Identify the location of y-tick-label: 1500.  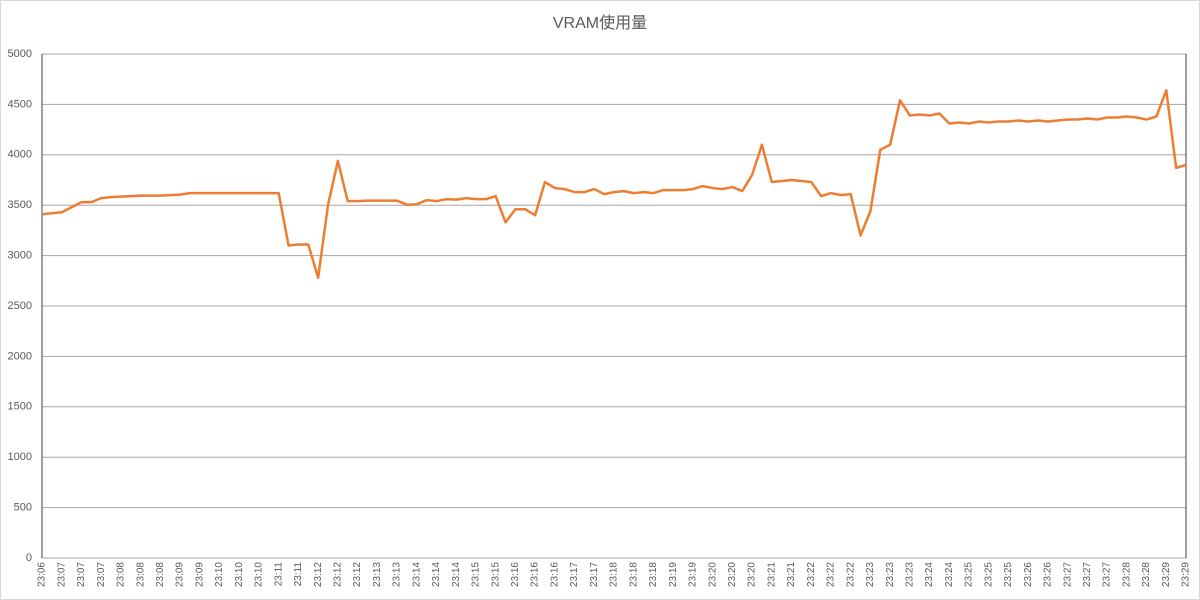
(20, 407).